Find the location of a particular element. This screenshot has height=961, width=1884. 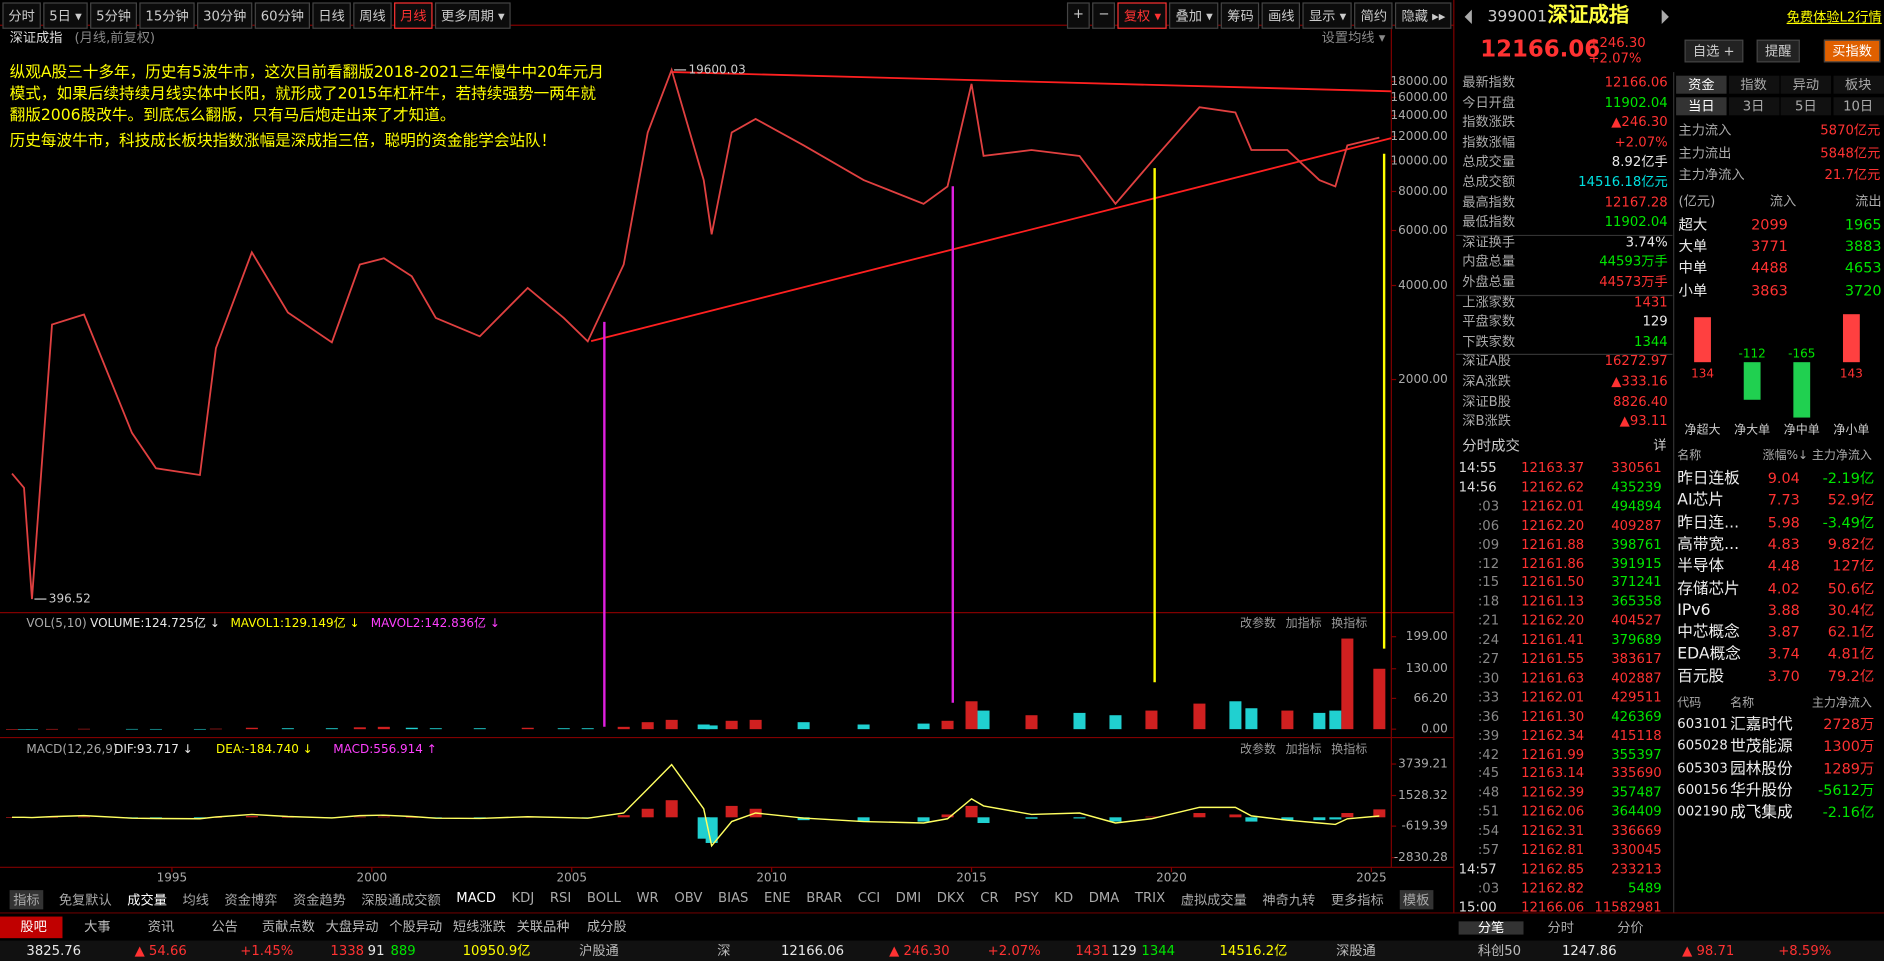

indicator-tab: 神奇九转 is located at coordinates (1289, 900).